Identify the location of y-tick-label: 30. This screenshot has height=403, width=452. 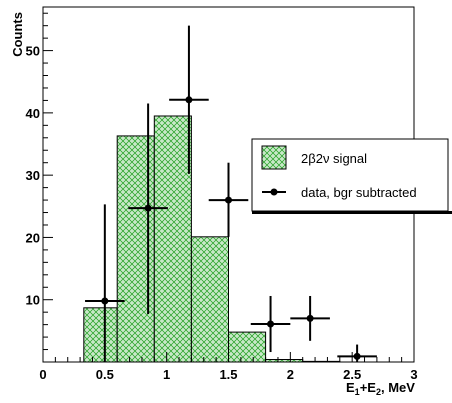
(33, 175).